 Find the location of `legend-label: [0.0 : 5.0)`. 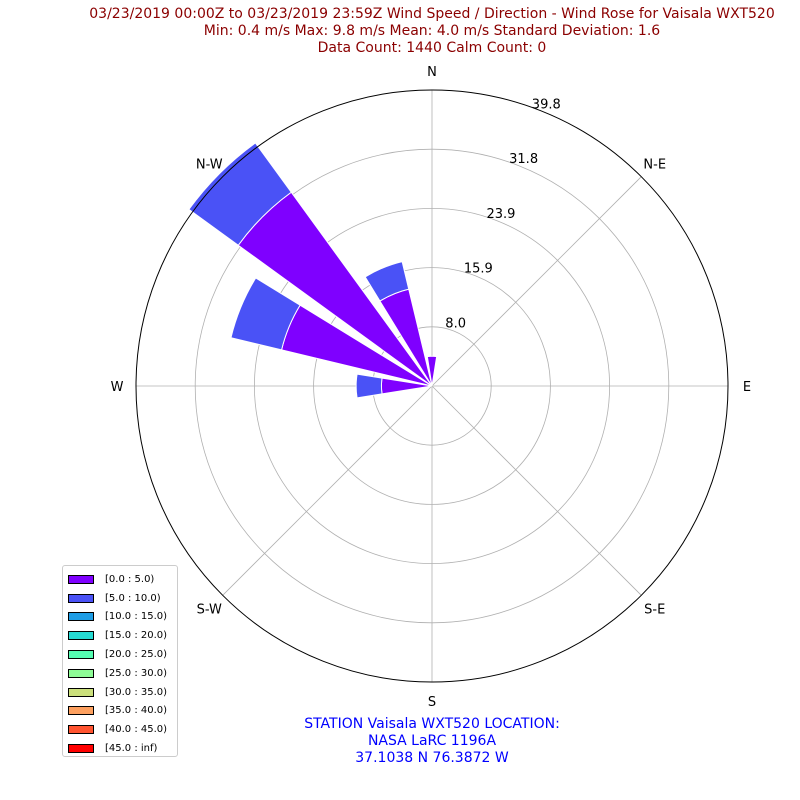

legend-label: [0.0 : 5.0) is located at coordinates (130, 579).